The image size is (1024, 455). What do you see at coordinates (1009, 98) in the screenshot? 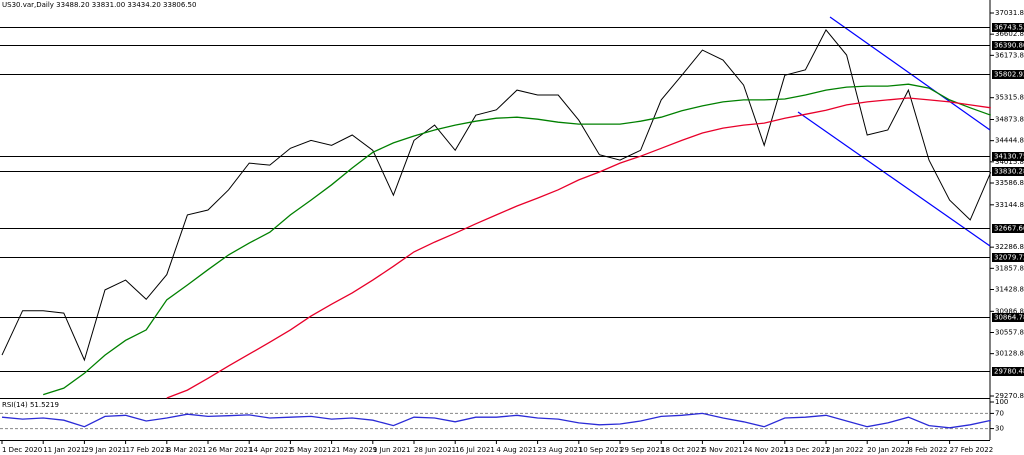
I see `y-tick-label: 35315.80` at bounding box center [1009, 98].